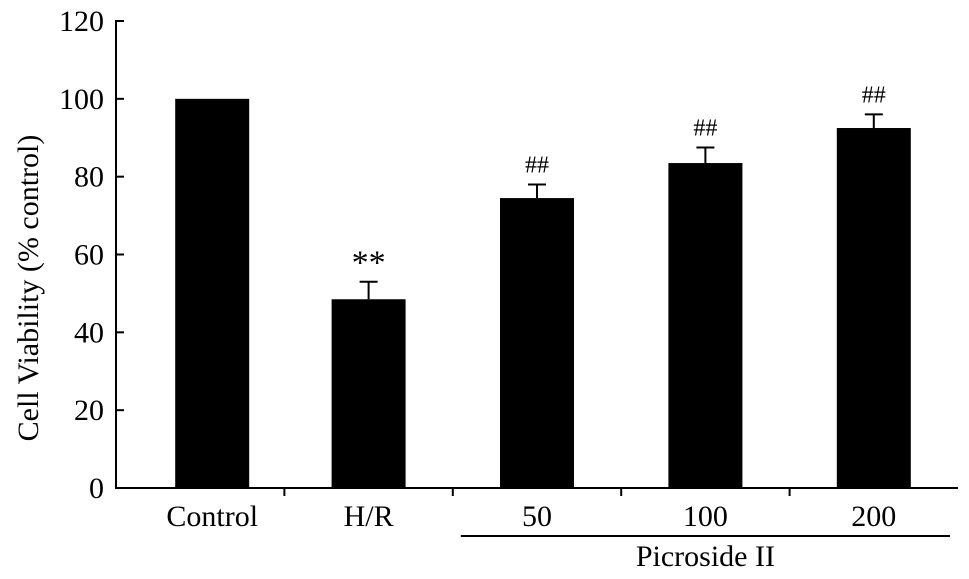 The width and height of the screenshot is (969, 579). I want to click on y-axis-label: Cell Viability (% control), so click(28, 288).